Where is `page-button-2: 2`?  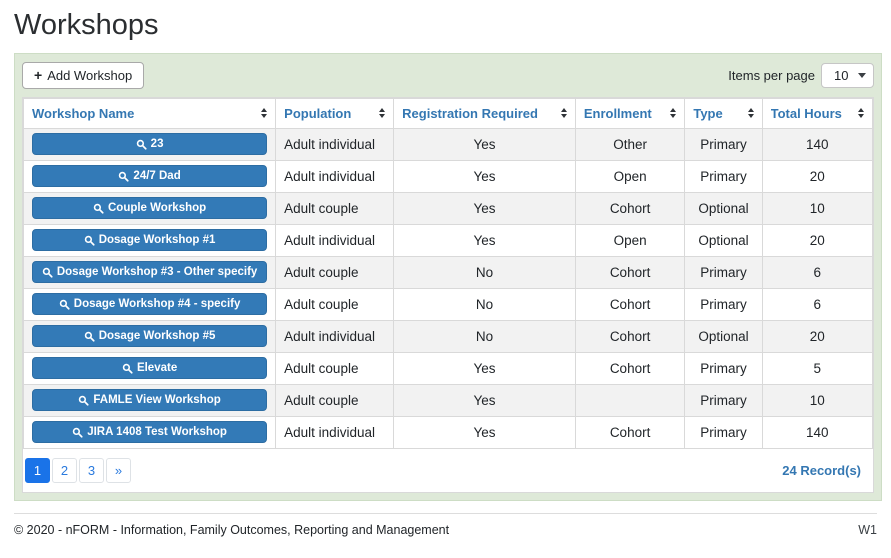
page-button-2: 2 is located at coordinates (64, 470).